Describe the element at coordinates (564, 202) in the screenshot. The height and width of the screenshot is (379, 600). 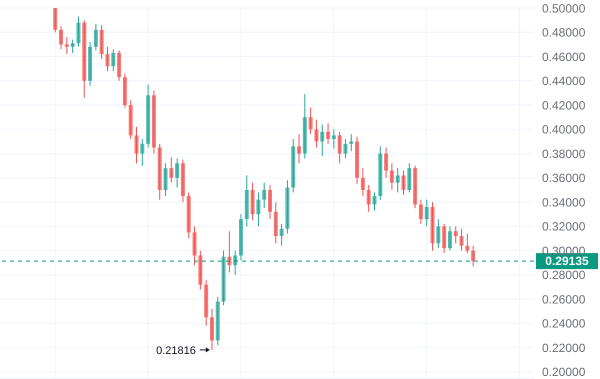
I see `y-tick-label: 0.34000` at that location.